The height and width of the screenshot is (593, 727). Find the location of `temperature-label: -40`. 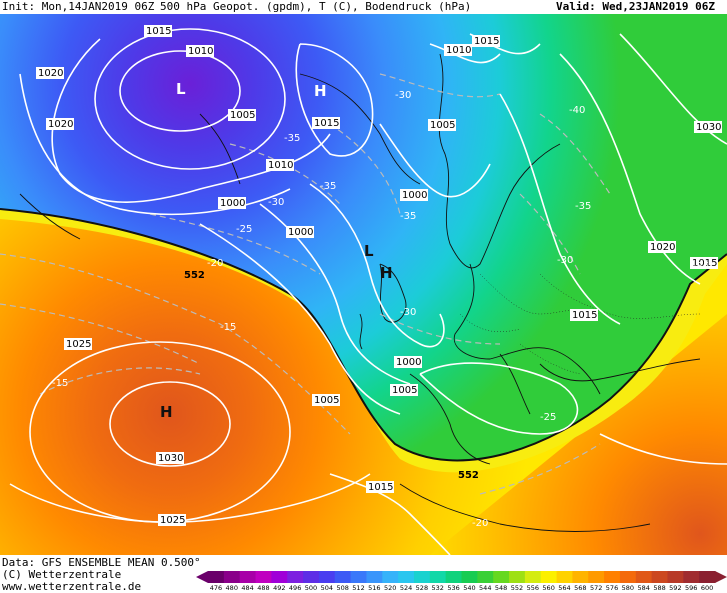

temperature-label: -40 is located at coordinates (577, 110).